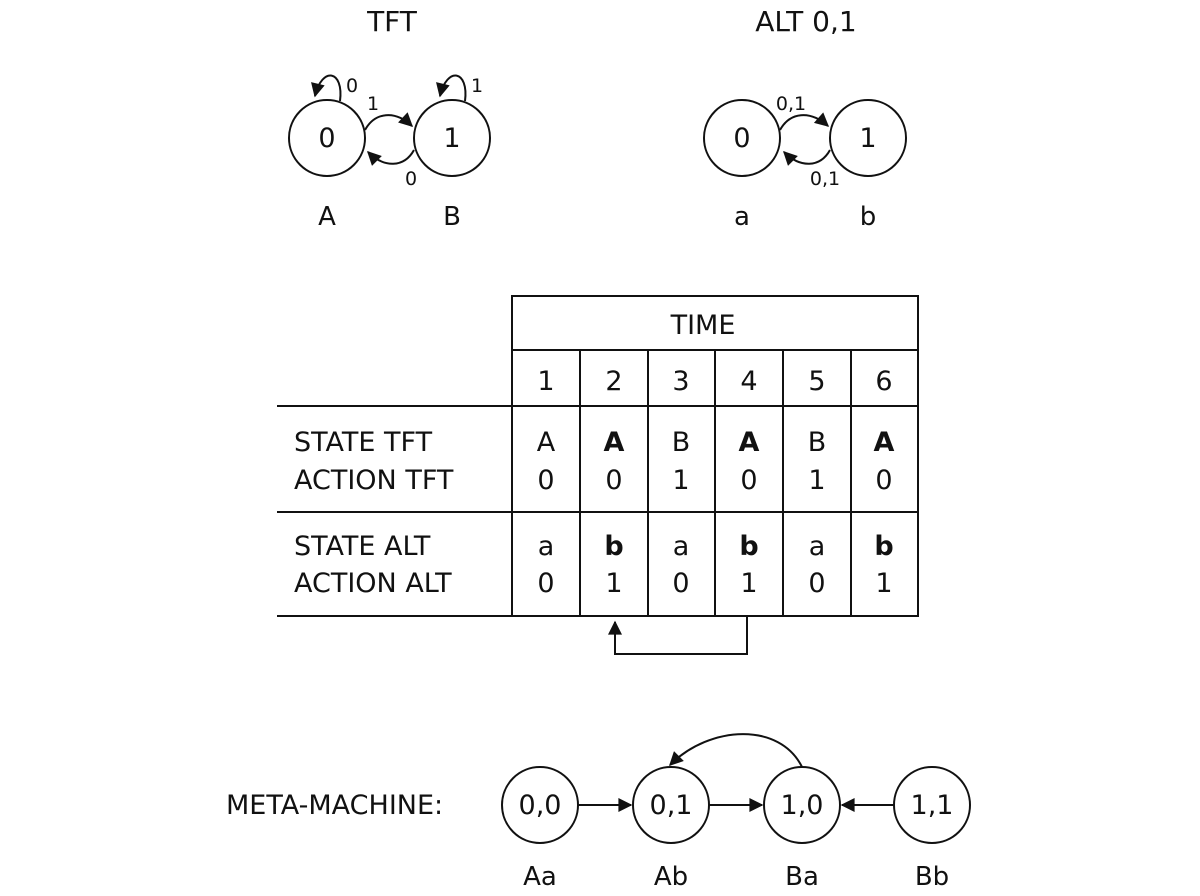  What do you see at coordinates (334, 805) in the screenshot?
I see `meta-machine-label: META-MACHINE:` at bounding box center [334, 805].